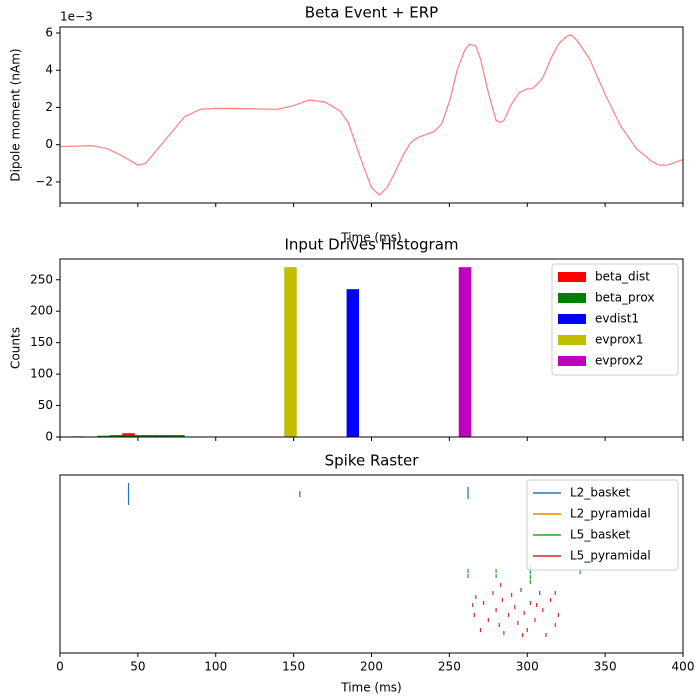 The width and height of the screenshot is (700, 700). I want to click on legend-label: L5_basket, so click(600, 535).